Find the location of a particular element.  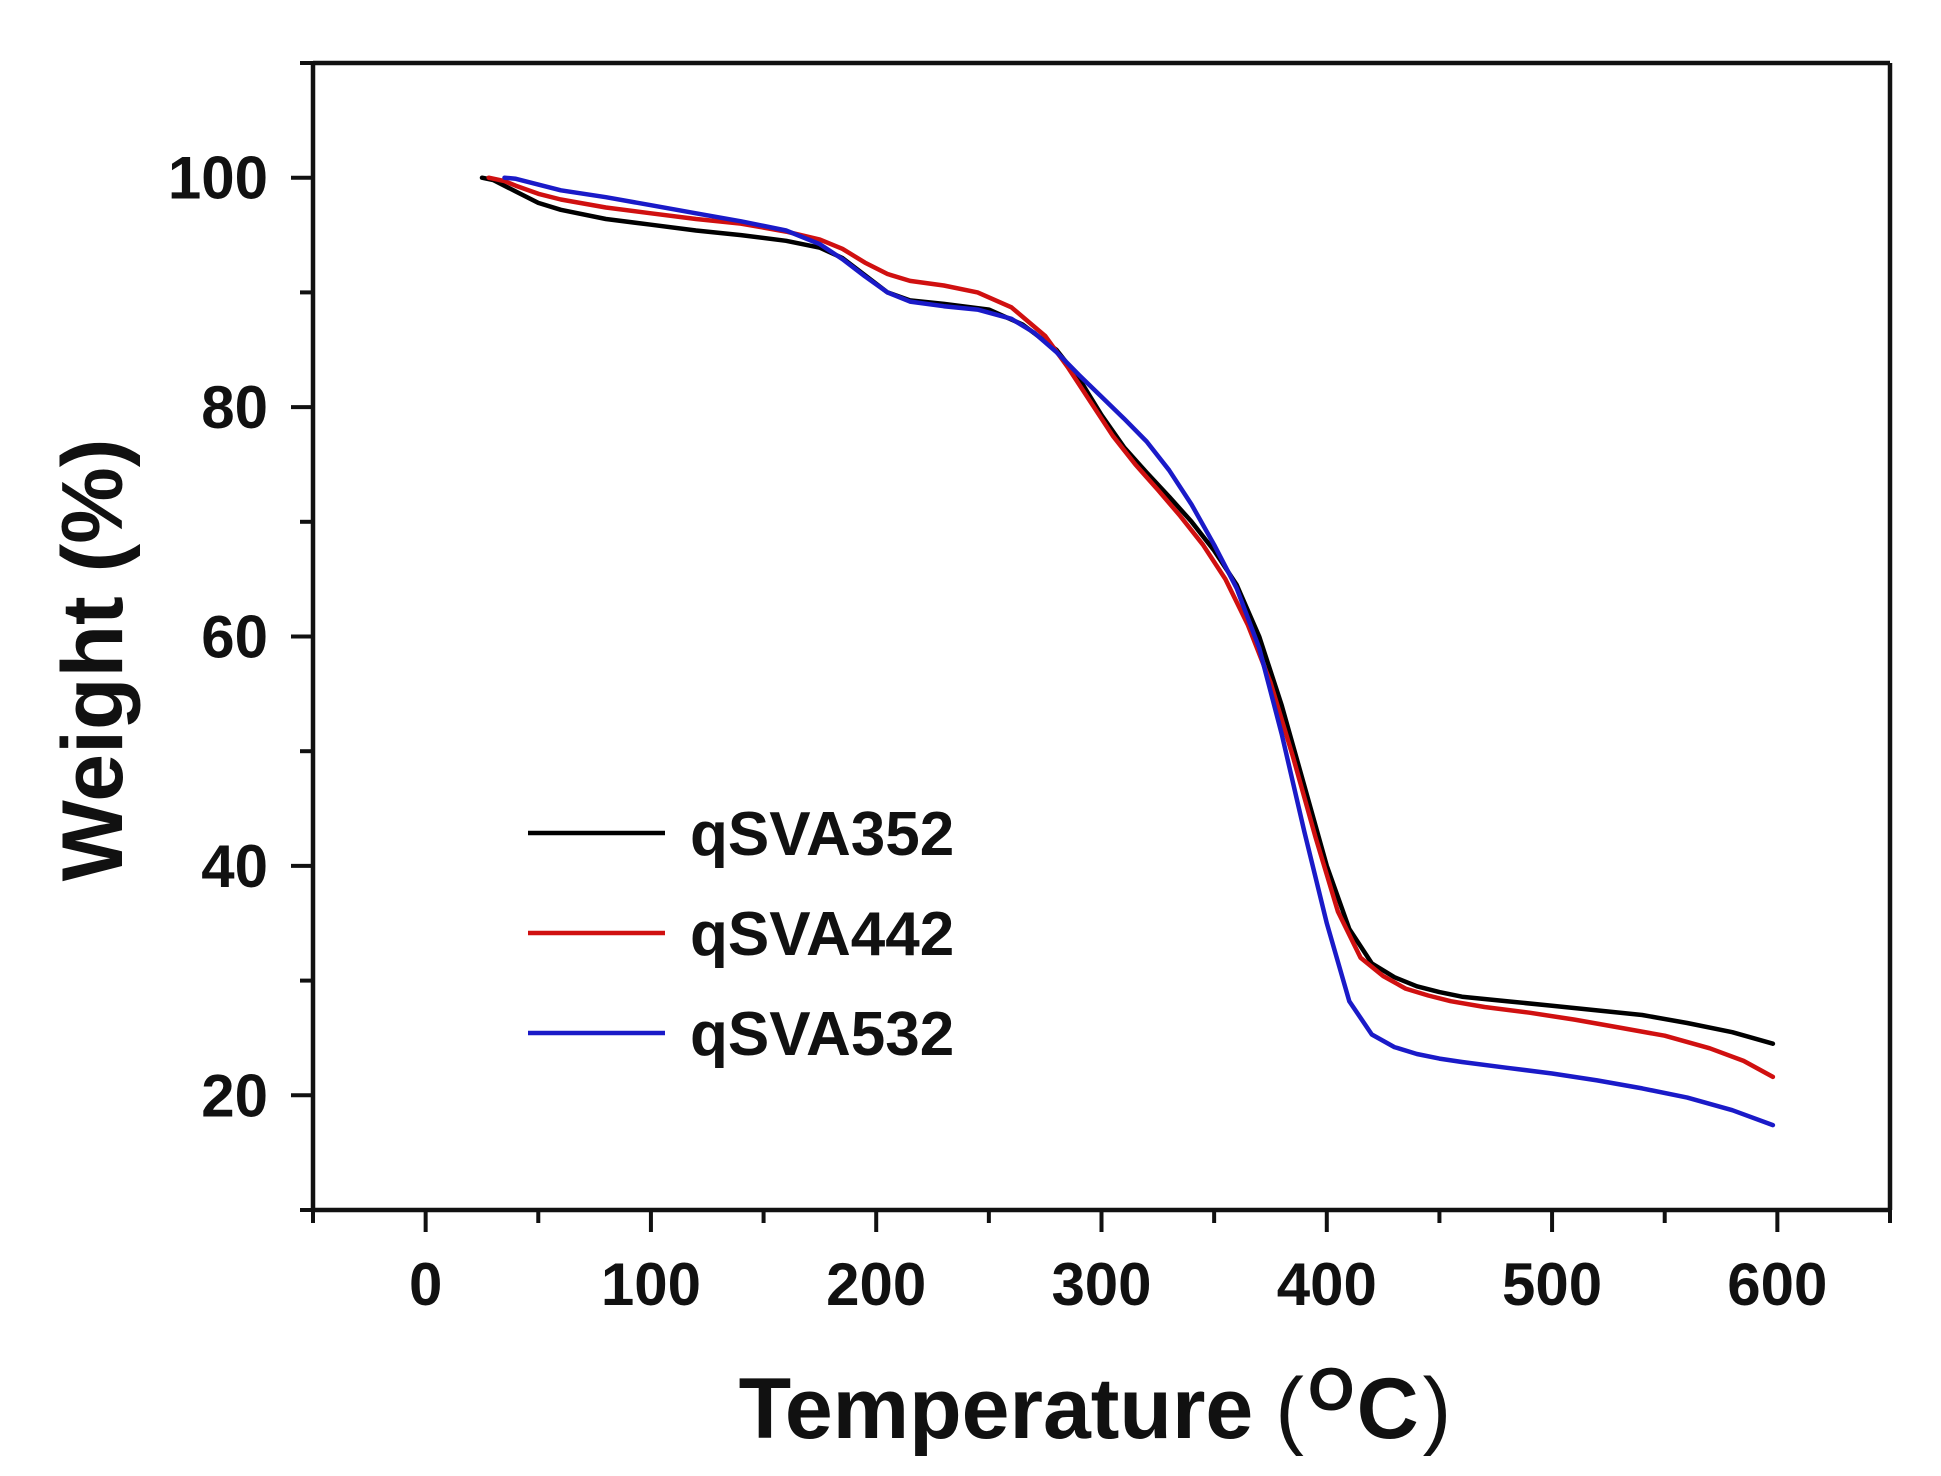

x-axis-title: Temperature (OC) is located at coordinates (1095, 1406).